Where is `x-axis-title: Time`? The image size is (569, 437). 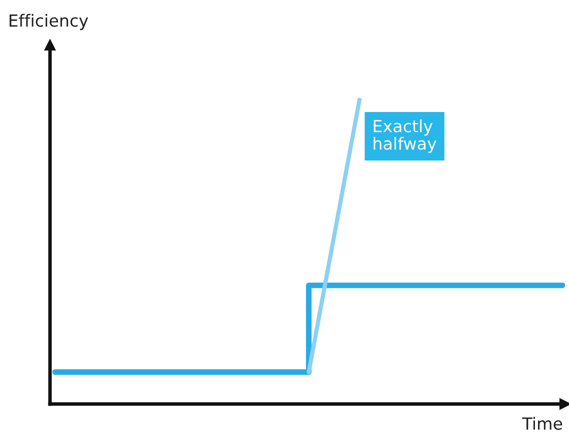
x-axis-title: Time is located at coordinates (542, 423).